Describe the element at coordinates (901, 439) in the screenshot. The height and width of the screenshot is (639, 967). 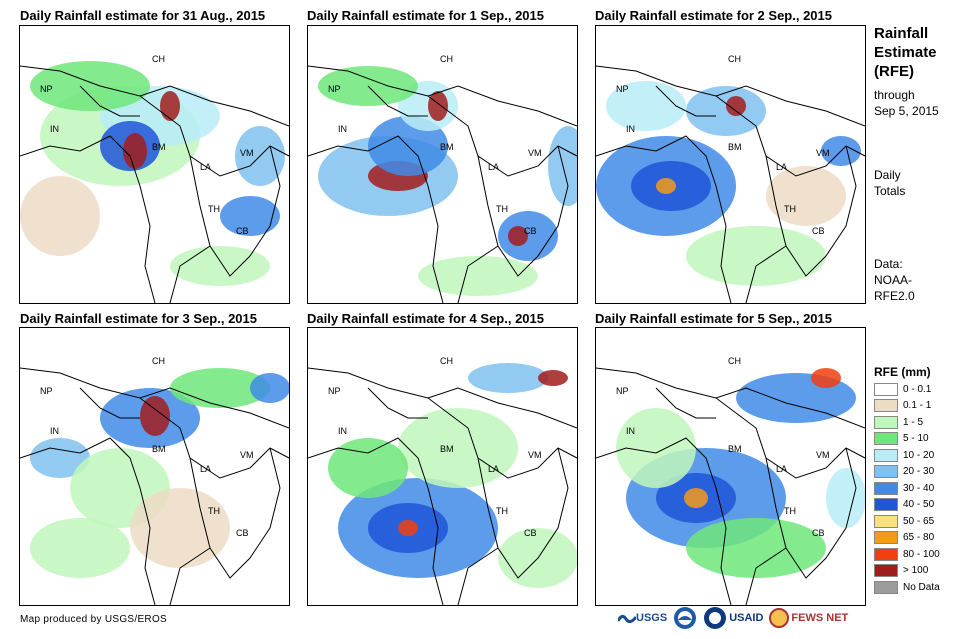
I see `legend-item: 5 - 10` at that location.